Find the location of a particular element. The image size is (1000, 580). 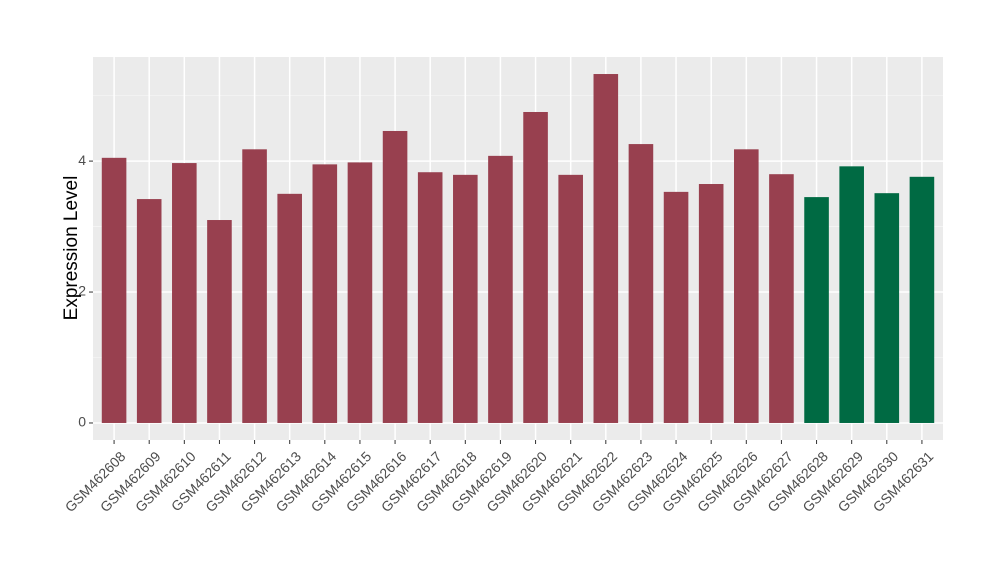

y-tick-label: 0 is located at coordinates (82, 422).